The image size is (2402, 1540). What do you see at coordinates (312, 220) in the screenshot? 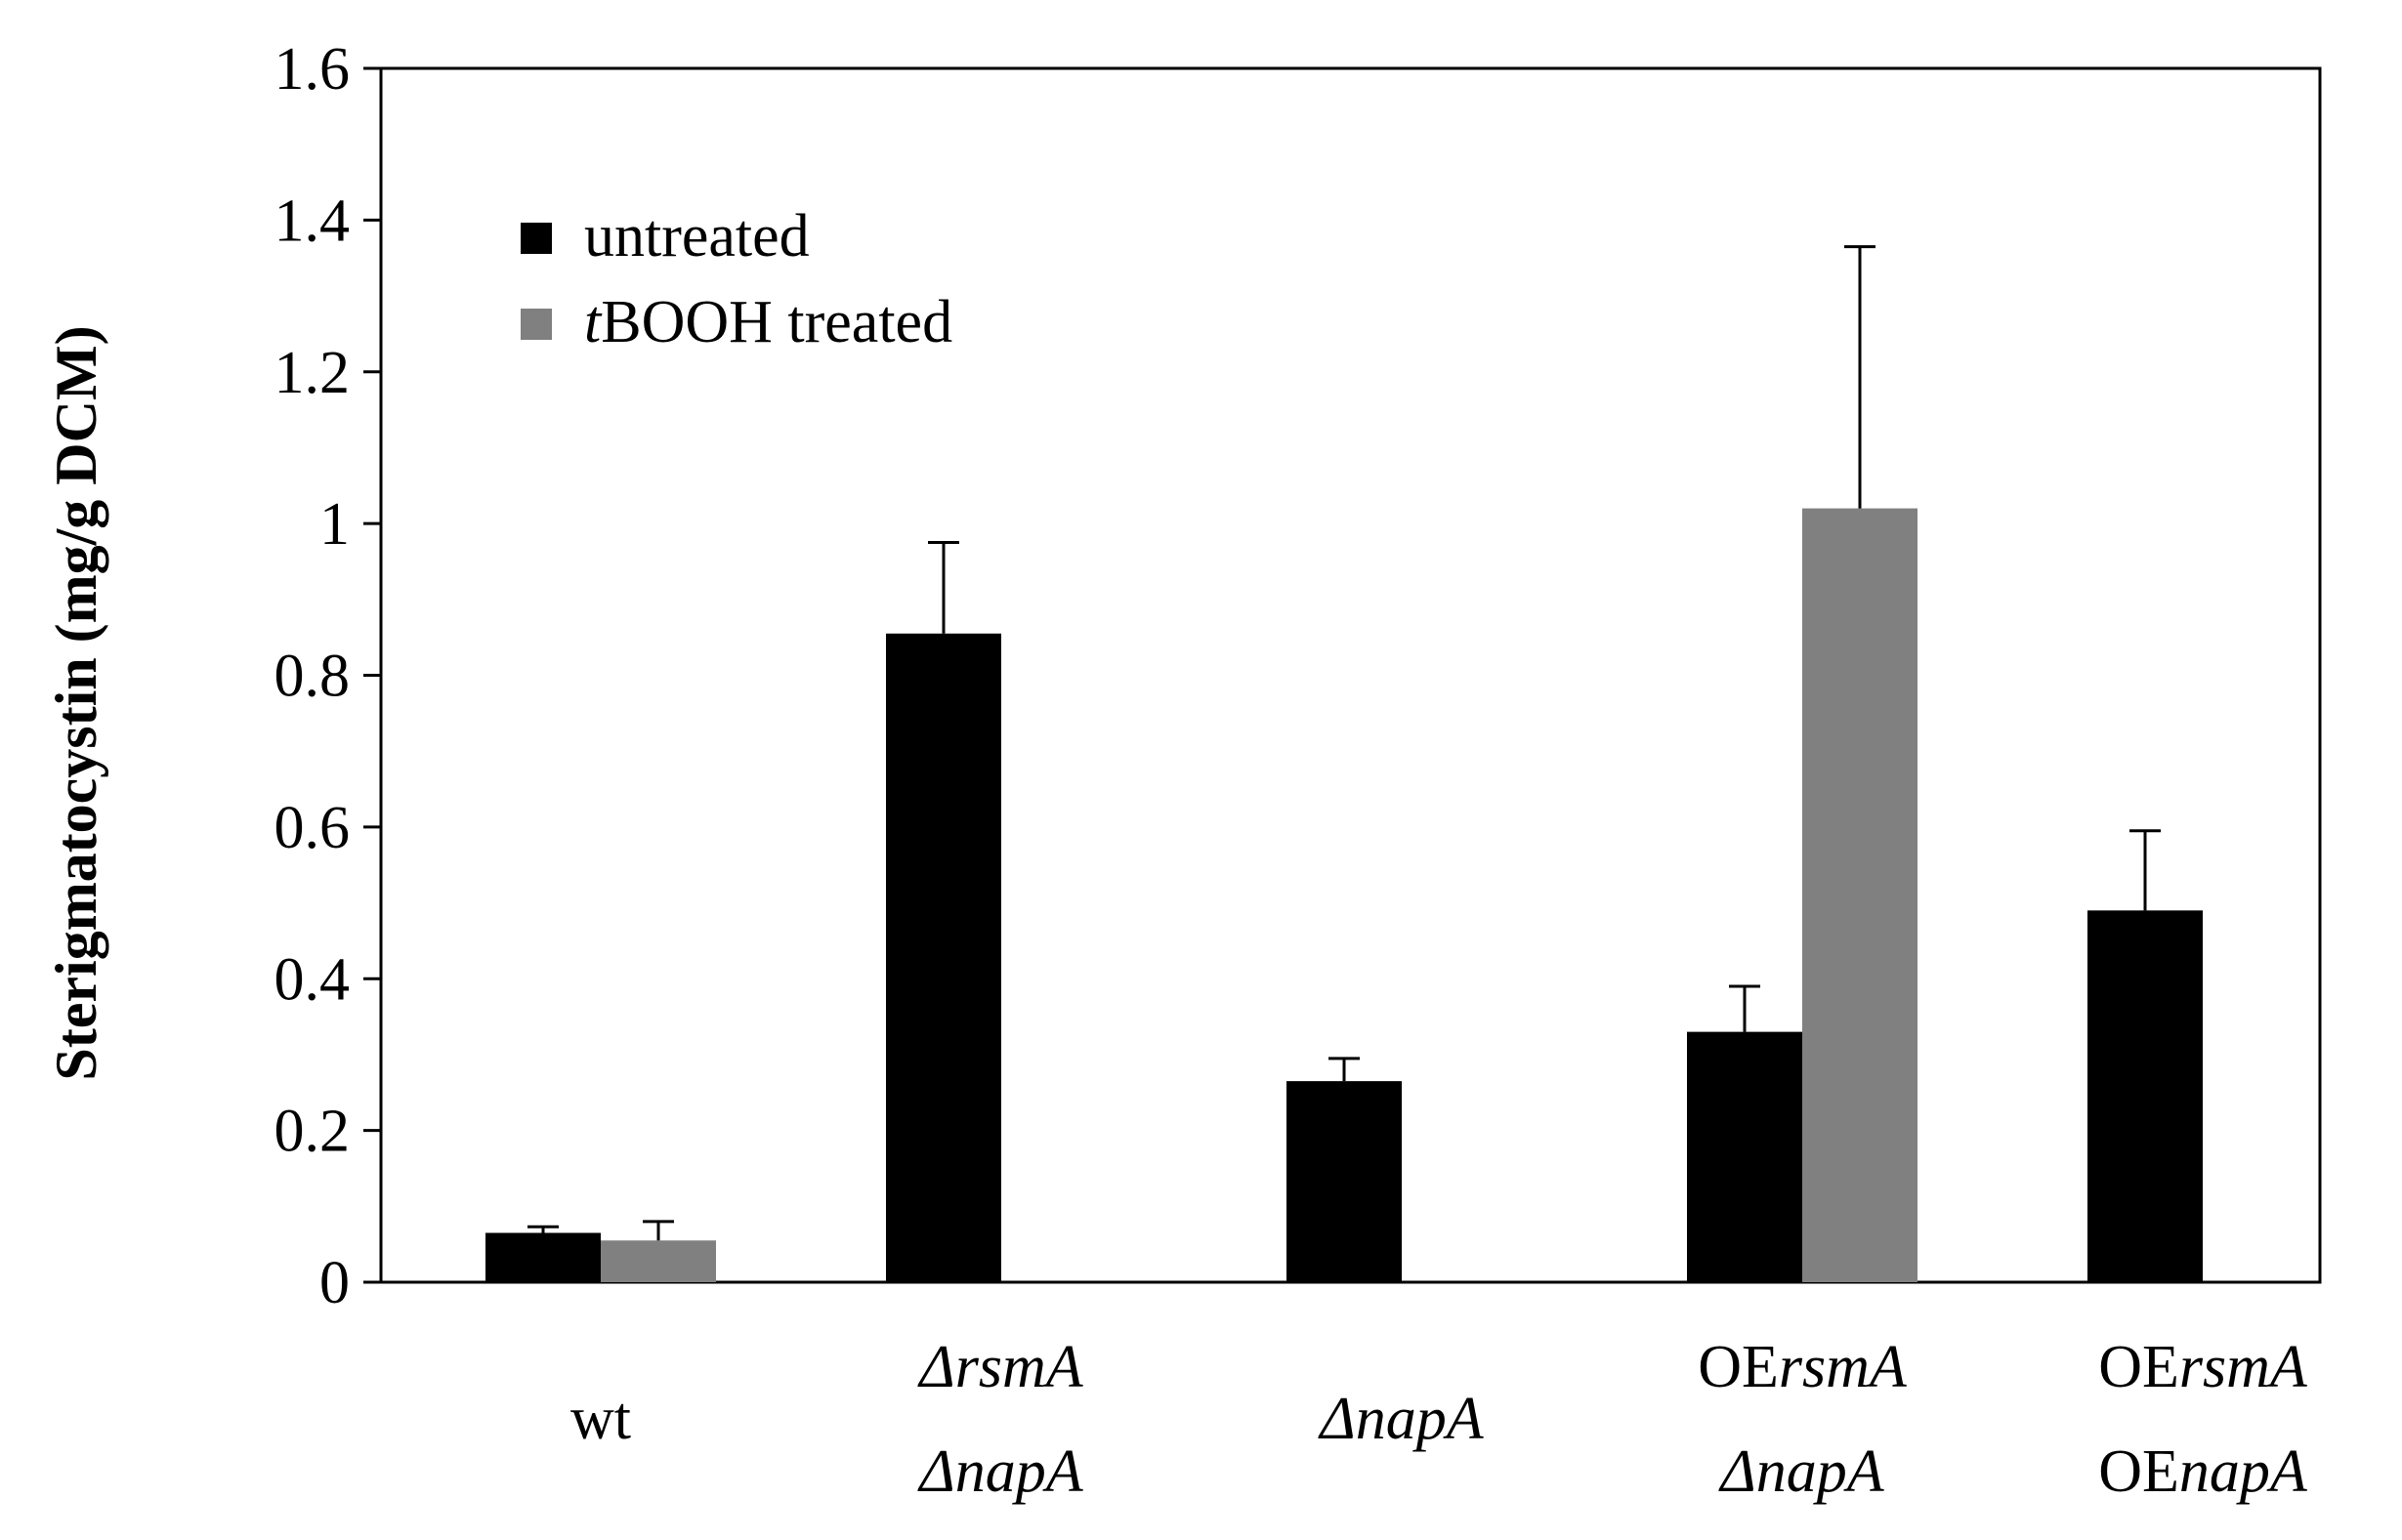
I see `y-tick-label: 1.4` at bounding box center [312, 220].